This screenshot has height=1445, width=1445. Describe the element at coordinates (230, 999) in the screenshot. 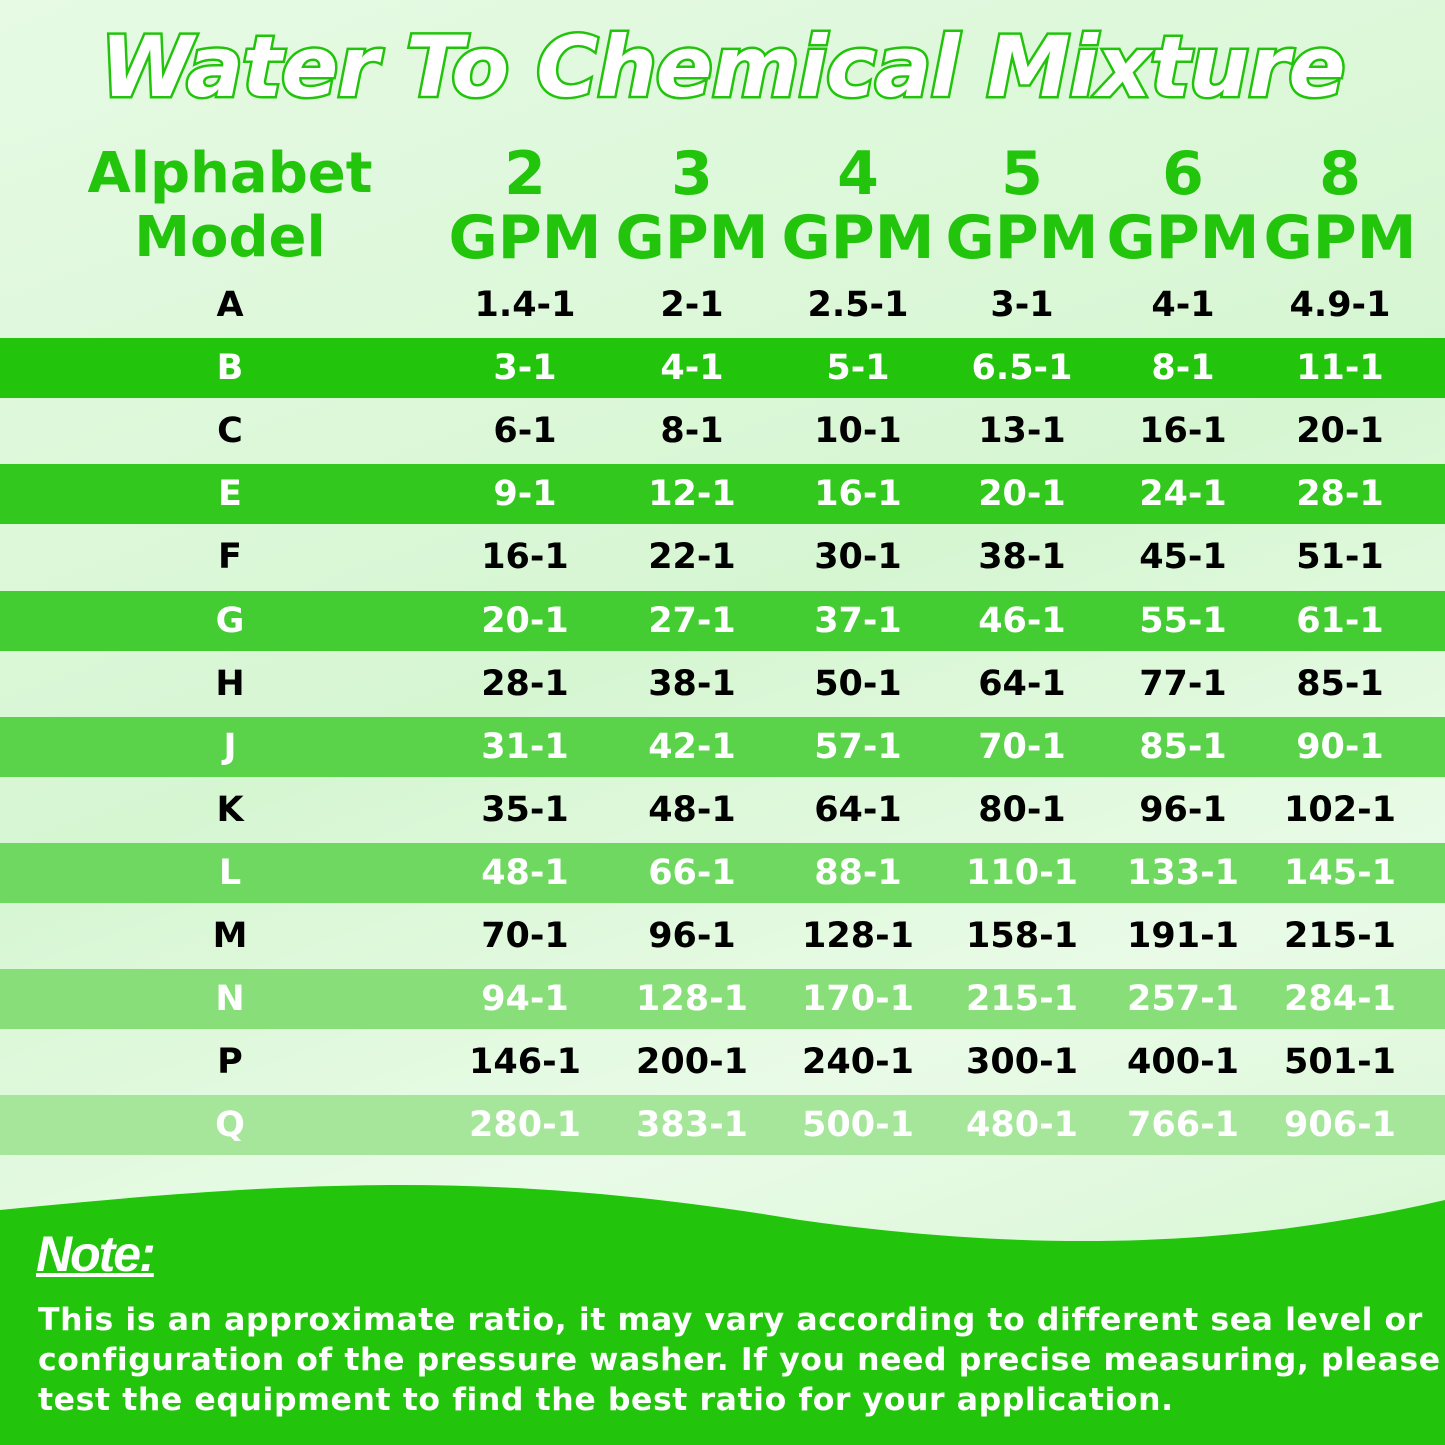

I see `row-label: N` at that location.